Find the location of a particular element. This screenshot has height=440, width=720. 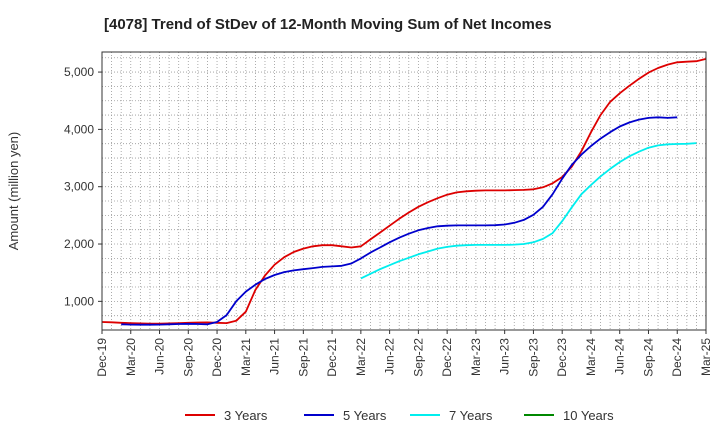

y-axis-ticks: 1,000 2,000 3,000 4,000 5,000 is located at coordinates (83, 186).